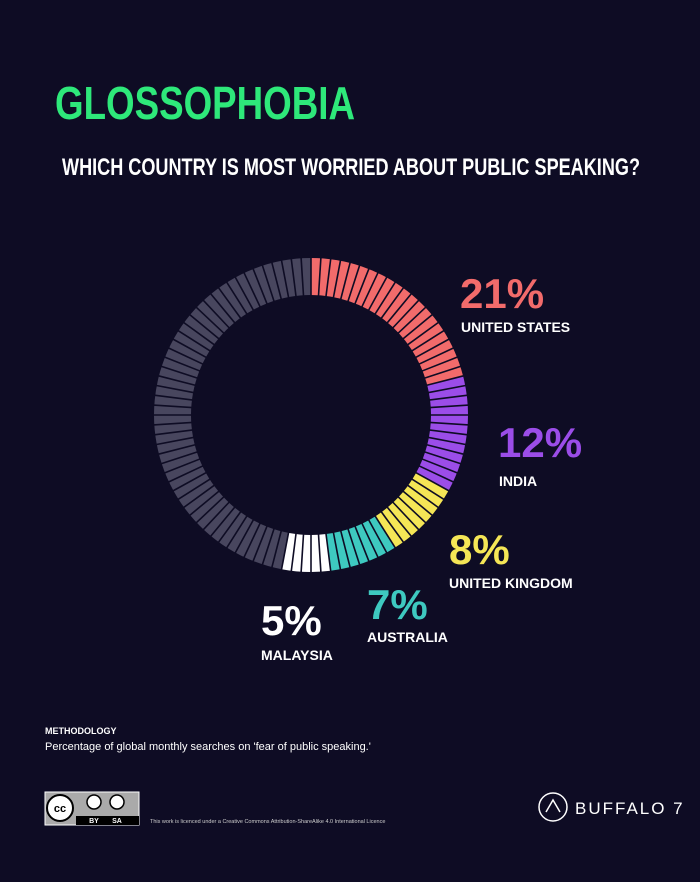 The width and height of the screenshot is (700, 882). I want to click on brand-icon, so click(553, 807).